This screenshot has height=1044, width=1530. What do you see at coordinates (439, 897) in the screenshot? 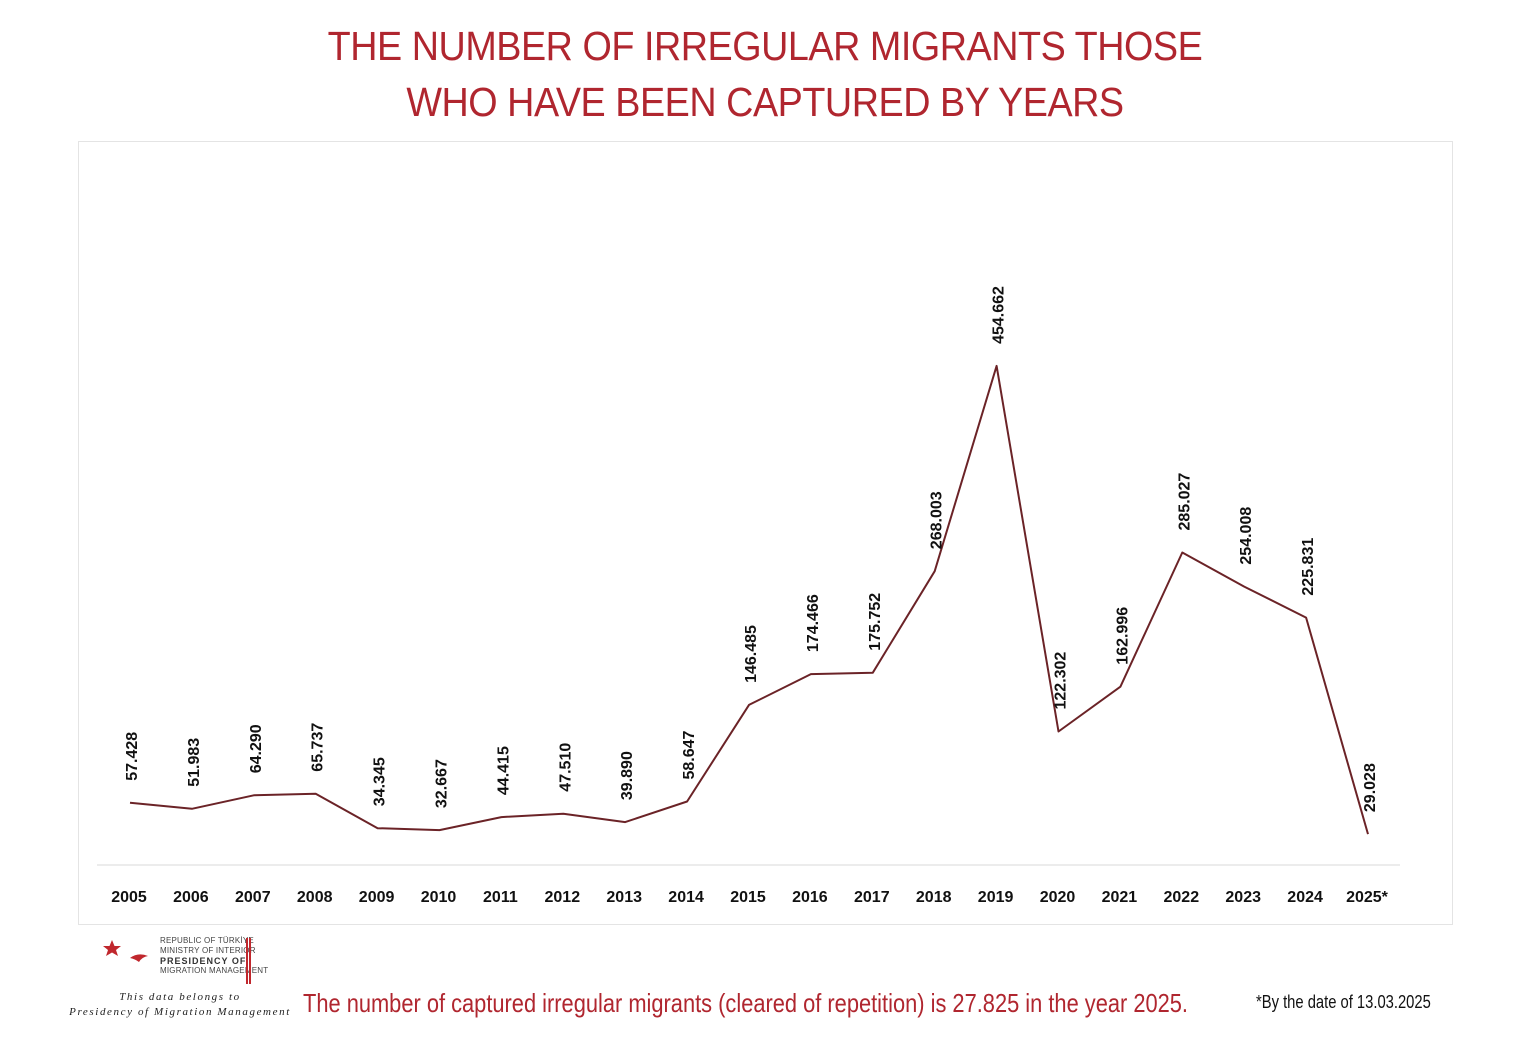
I see `x-tick-label: 2010` at bounding box center [439, 897].